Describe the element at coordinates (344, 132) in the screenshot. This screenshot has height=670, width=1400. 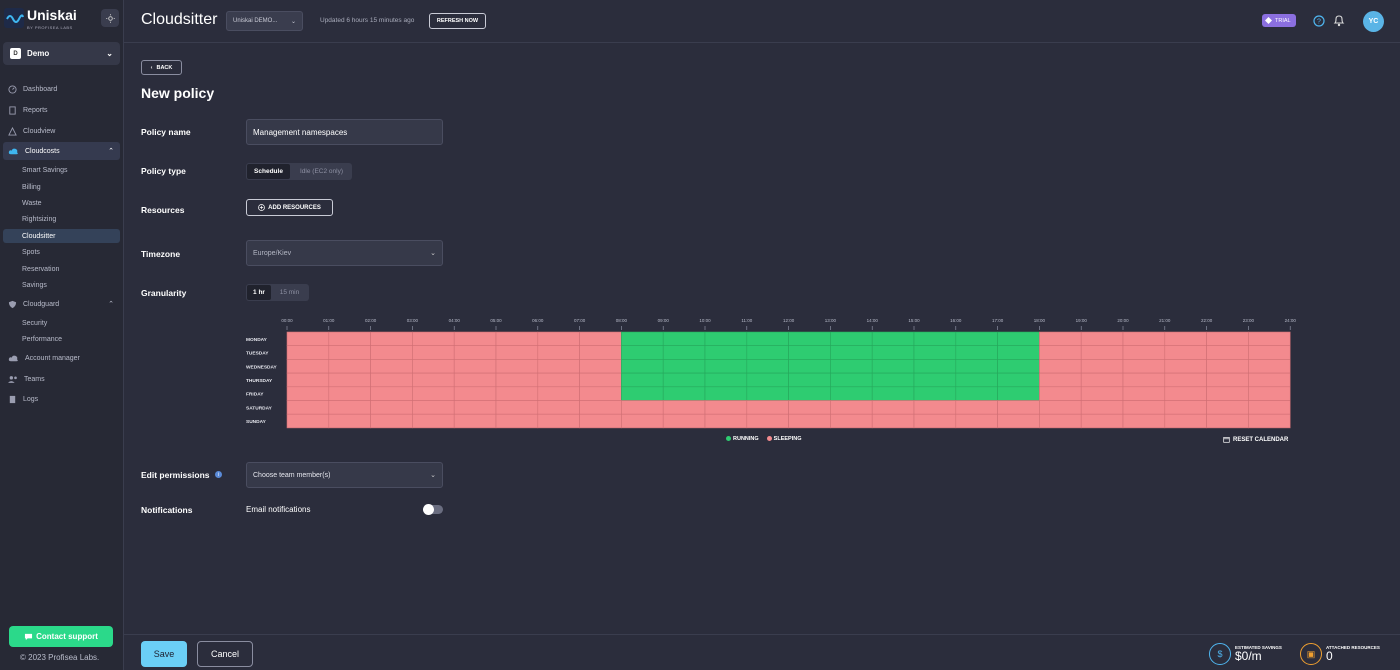
I see `policy-name-input` at that location.